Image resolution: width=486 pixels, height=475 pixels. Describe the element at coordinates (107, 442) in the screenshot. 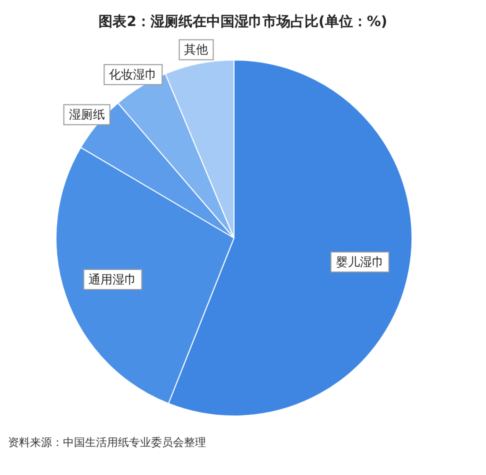

I see `text: 资料来源：中国生活用纸专业委员会整理` at that location.